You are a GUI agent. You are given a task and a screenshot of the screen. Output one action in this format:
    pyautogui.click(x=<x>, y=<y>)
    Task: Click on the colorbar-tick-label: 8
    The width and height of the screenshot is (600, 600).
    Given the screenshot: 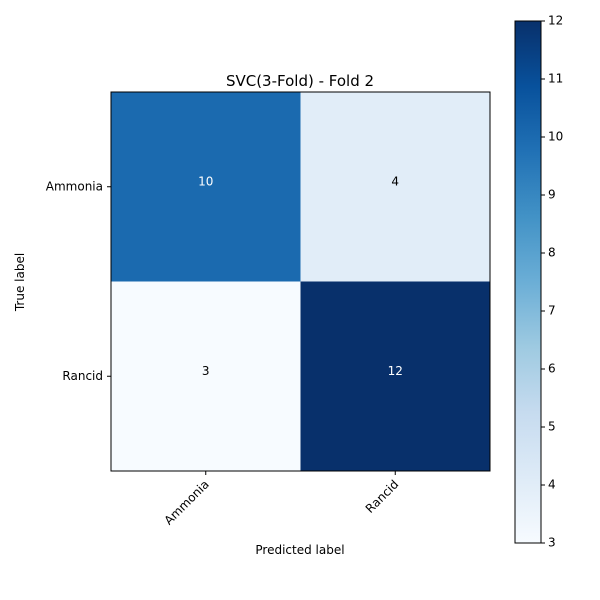 What is the action you would take?
    pyautogui.click(x=552, y=253)
    